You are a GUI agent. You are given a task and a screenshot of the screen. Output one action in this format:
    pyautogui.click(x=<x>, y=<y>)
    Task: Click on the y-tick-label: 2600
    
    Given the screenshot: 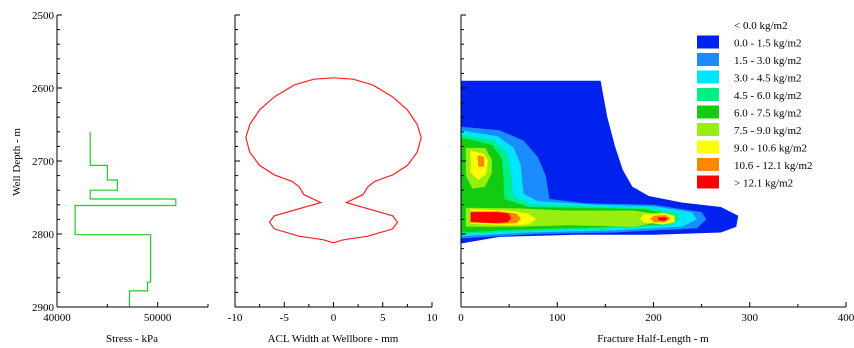 What is the action you would take?
    pyautogui.click(x=43, y=89)
    